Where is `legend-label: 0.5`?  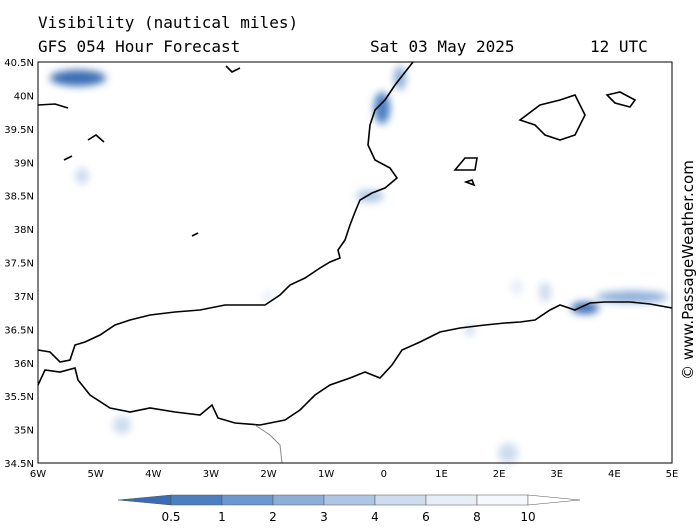 legend-label: 0.5 is located at coordinates (170, 517).